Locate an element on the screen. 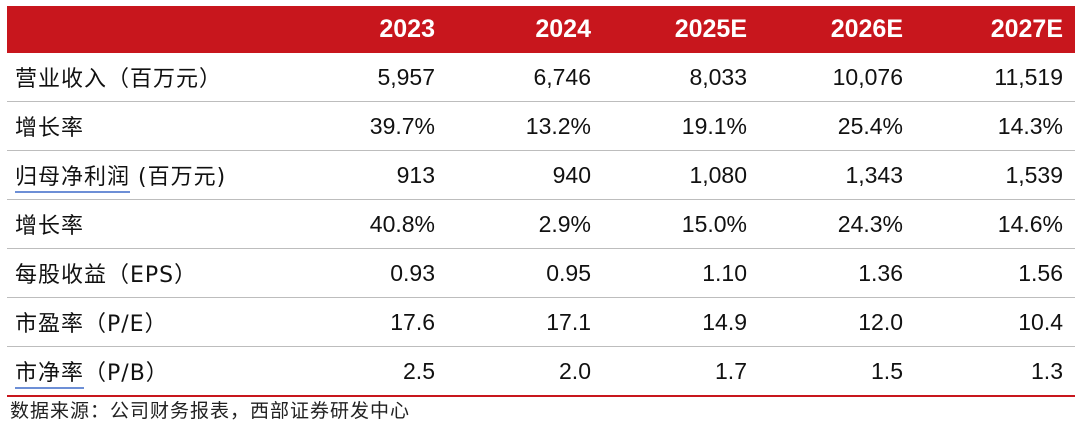  table-header-row: 2023 2024 2025E 2026E 2027E is located at coordinates (541, 29).